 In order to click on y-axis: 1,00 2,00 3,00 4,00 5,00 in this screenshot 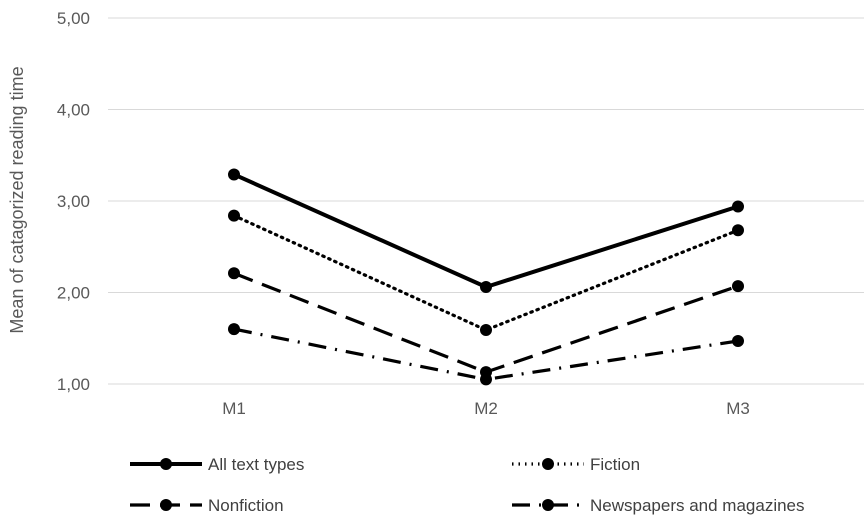, I will do `click(73, 201)`.